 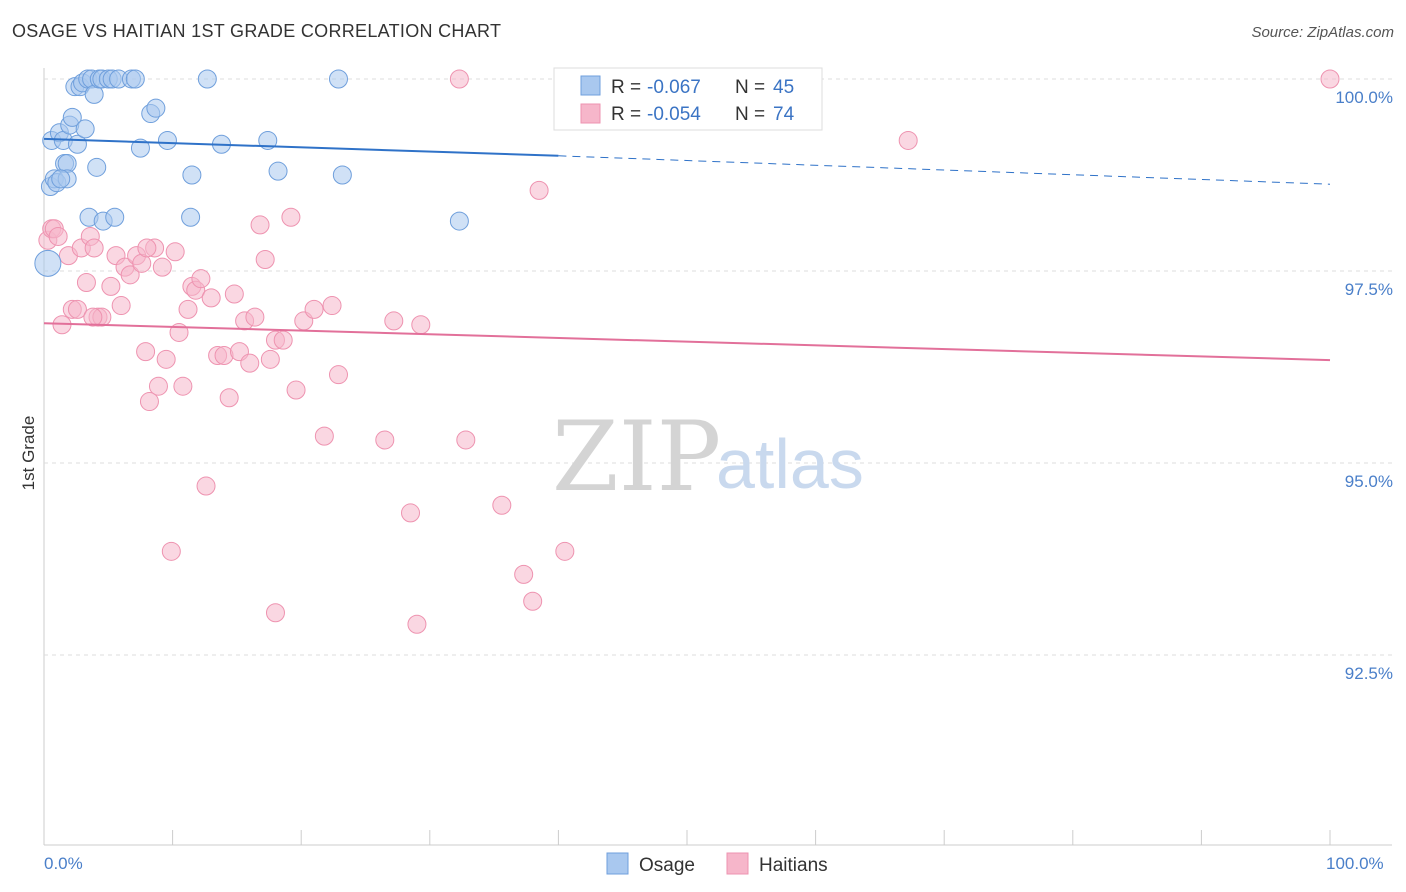 I want to click on legend-swatch-haitians, so click(x=590, y=113).